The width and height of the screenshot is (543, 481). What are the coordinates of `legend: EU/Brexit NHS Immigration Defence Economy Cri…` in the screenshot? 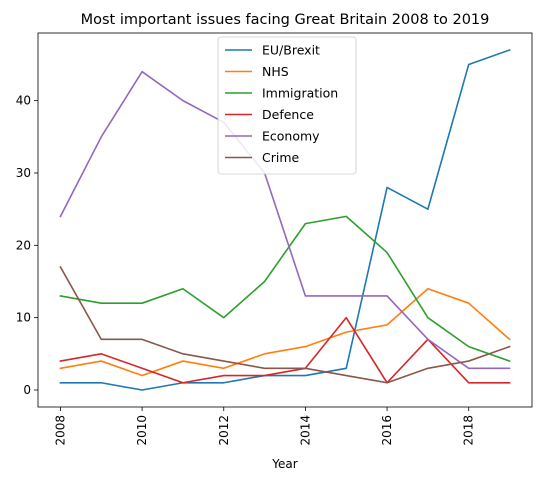 It's located at (287, 105).